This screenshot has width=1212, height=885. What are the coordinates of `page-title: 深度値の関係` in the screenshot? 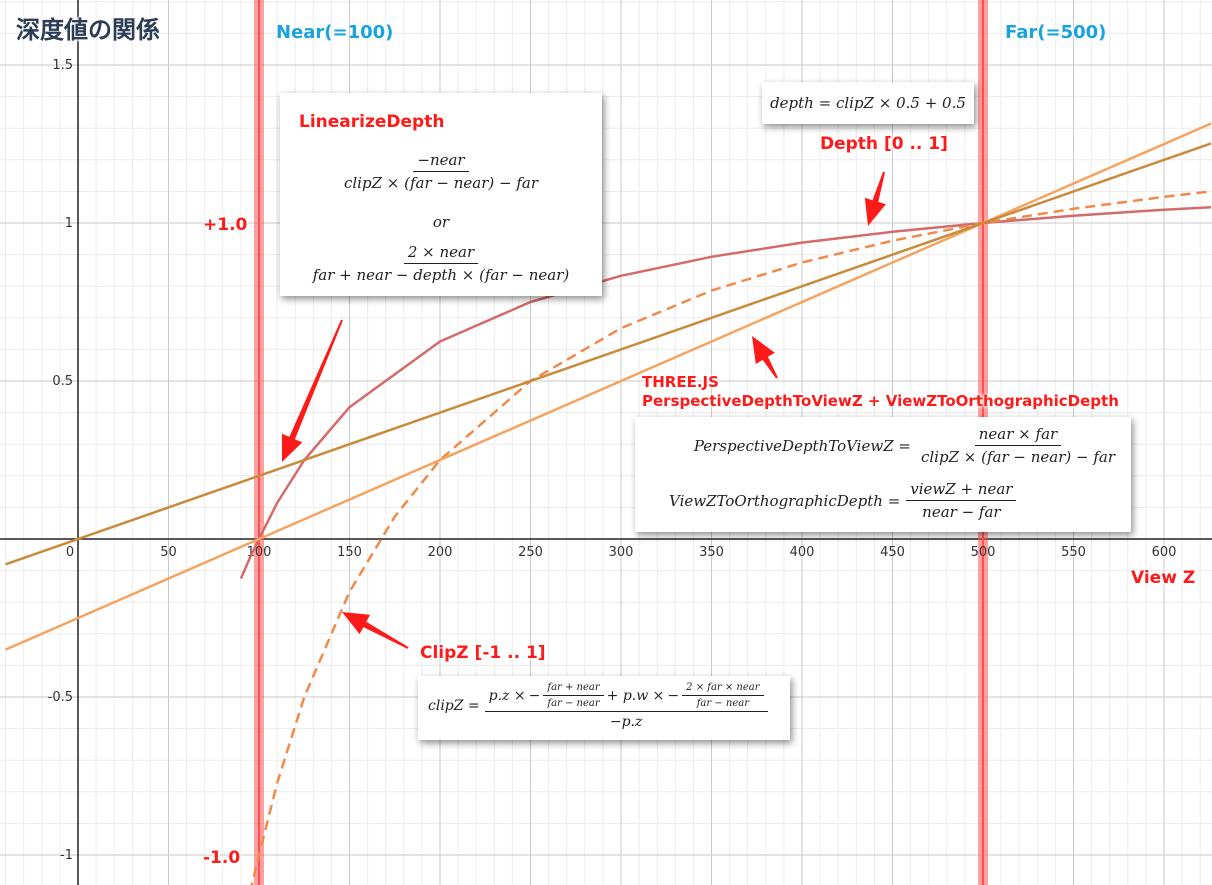 It's located at (88, 30).